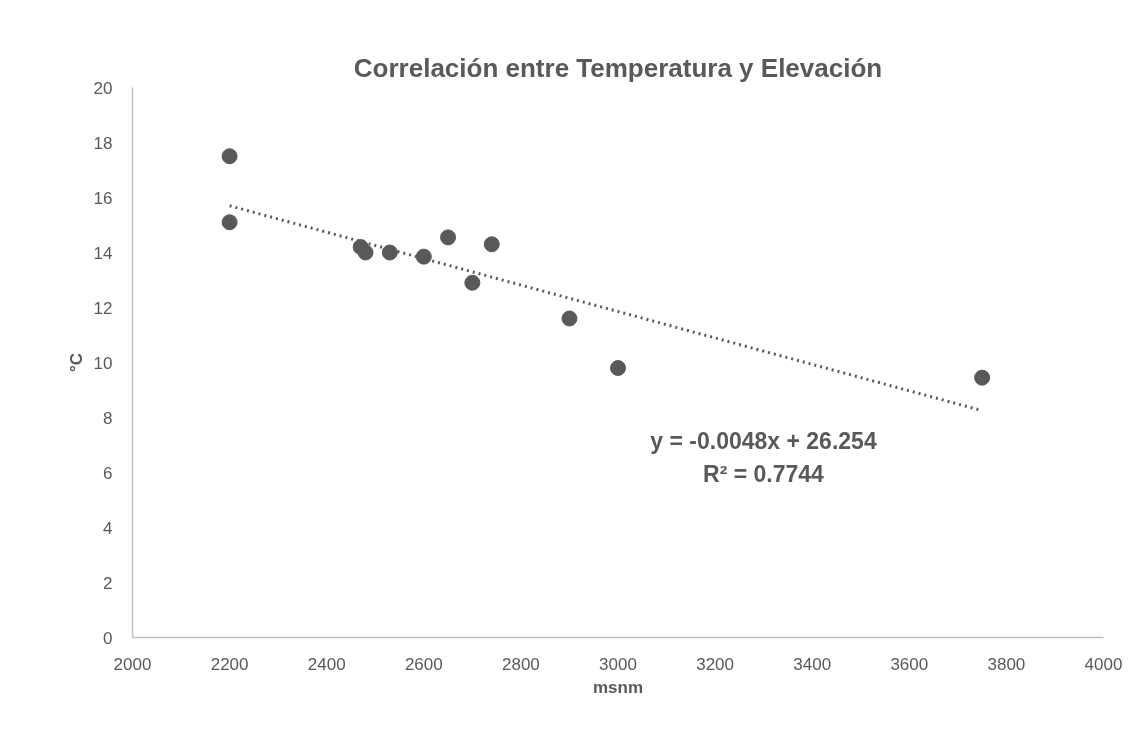  What do you see at coordinates (812, 664) in the screenshot?
I see `x-tick-label: 3400` at bounding box center [812, 664].